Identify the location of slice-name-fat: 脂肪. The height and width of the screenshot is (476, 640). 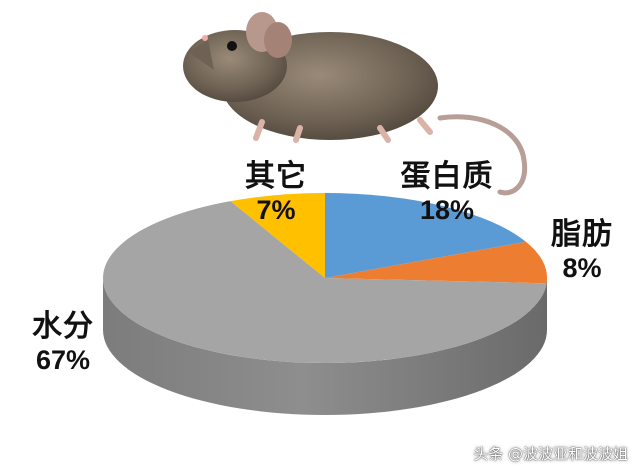
(582, 234).